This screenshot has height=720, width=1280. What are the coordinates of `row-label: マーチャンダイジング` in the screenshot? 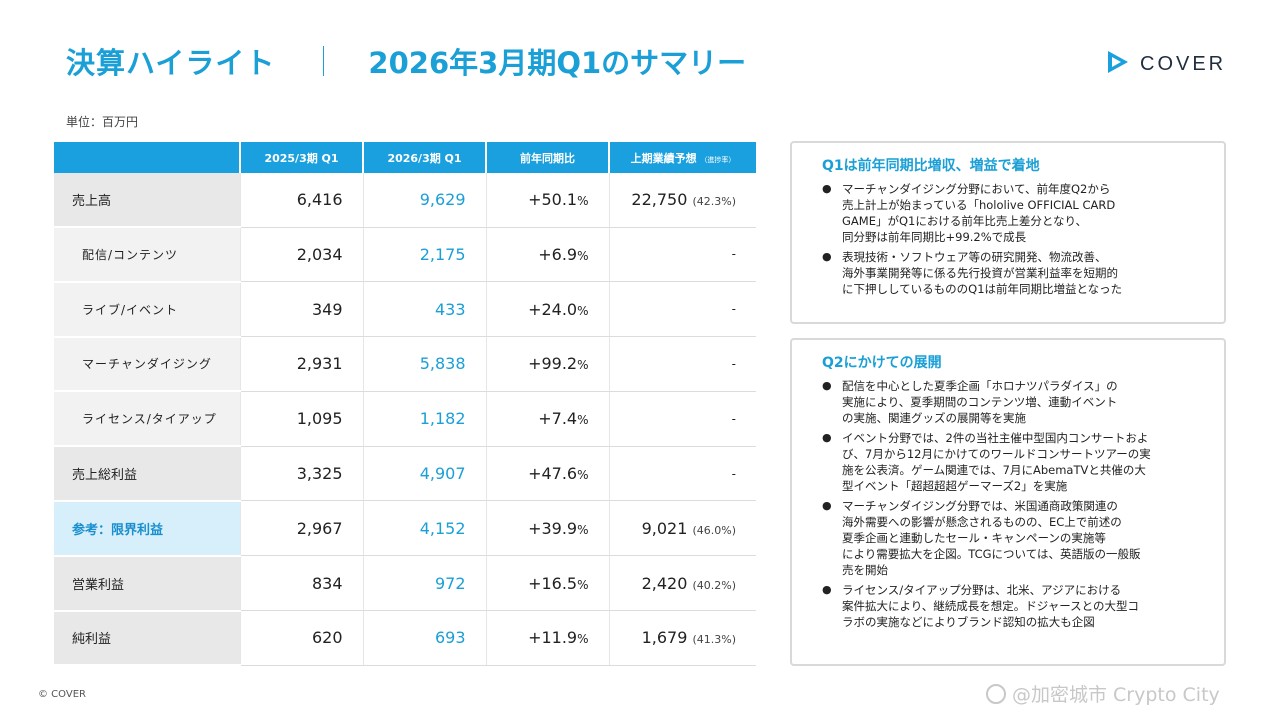 It's located at (147, 364).